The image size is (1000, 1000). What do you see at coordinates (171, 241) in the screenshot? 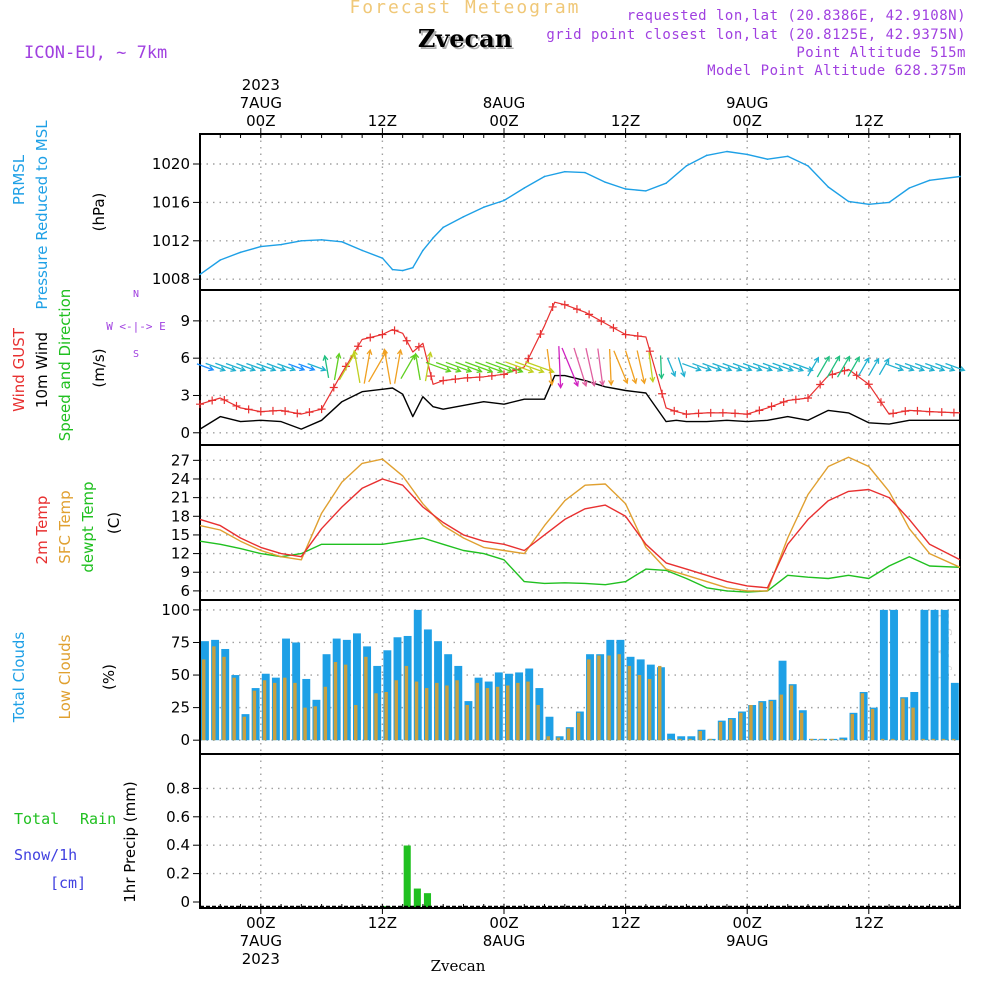
I see `y-tick-label: 1012` at bounding box center [171, 241].